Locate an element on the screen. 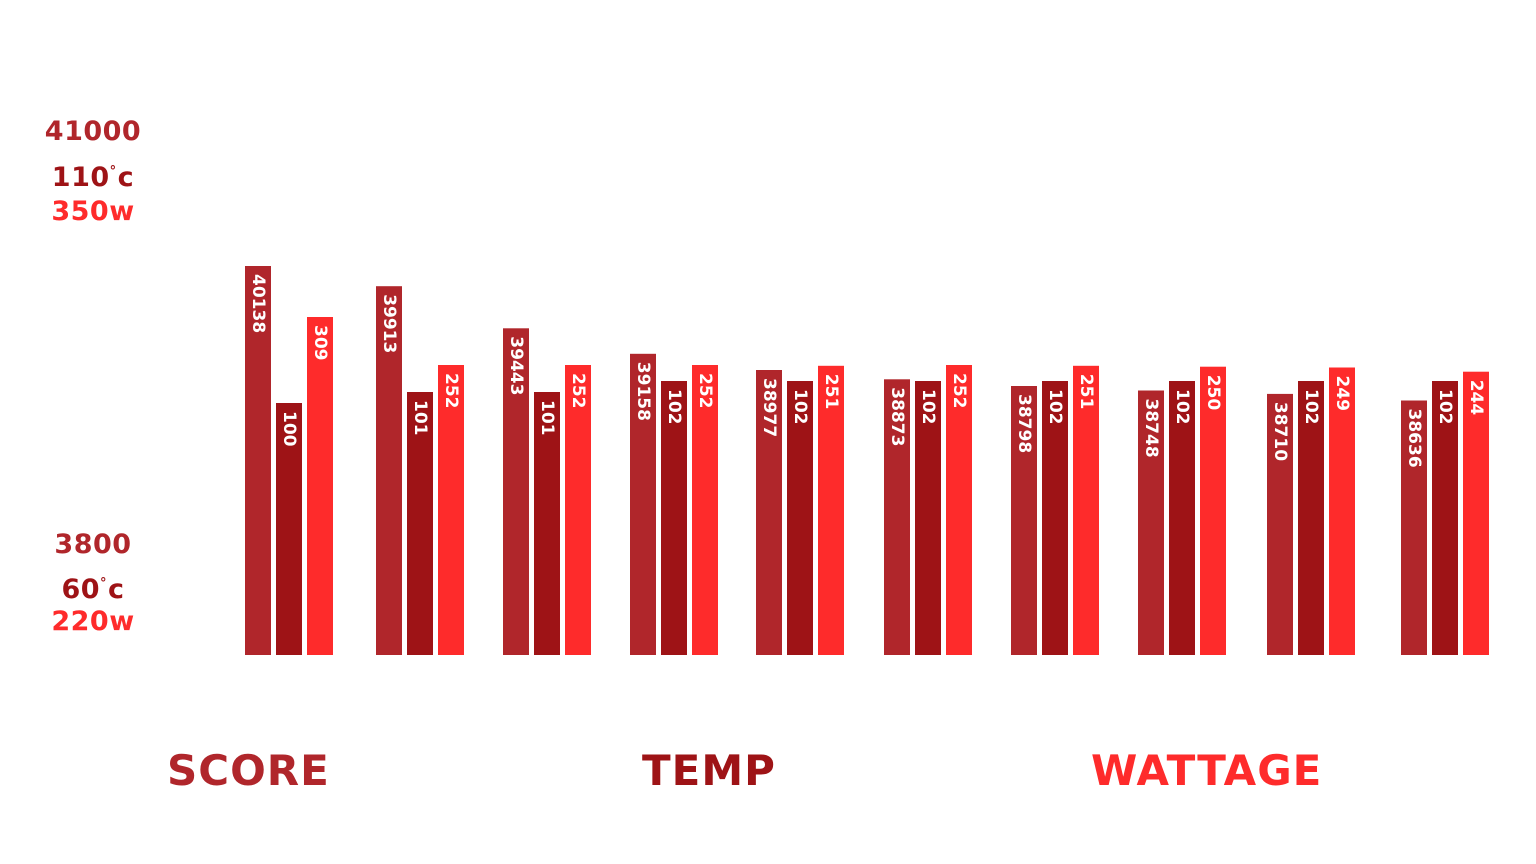 This screenshot has height=864, width=1536. axis-top-wattage-label: 350w is located at coordinates (93, 211).